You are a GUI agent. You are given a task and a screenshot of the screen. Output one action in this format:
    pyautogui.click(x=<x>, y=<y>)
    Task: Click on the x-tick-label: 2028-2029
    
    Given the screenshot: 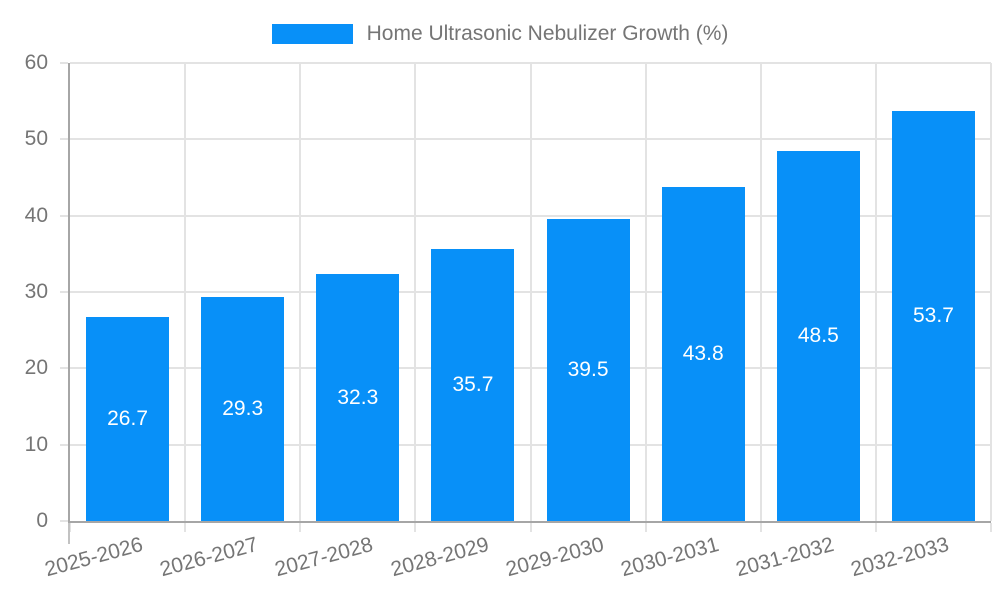 What is the action you would take?
    pyautogui.click(x=439, y=557)
    